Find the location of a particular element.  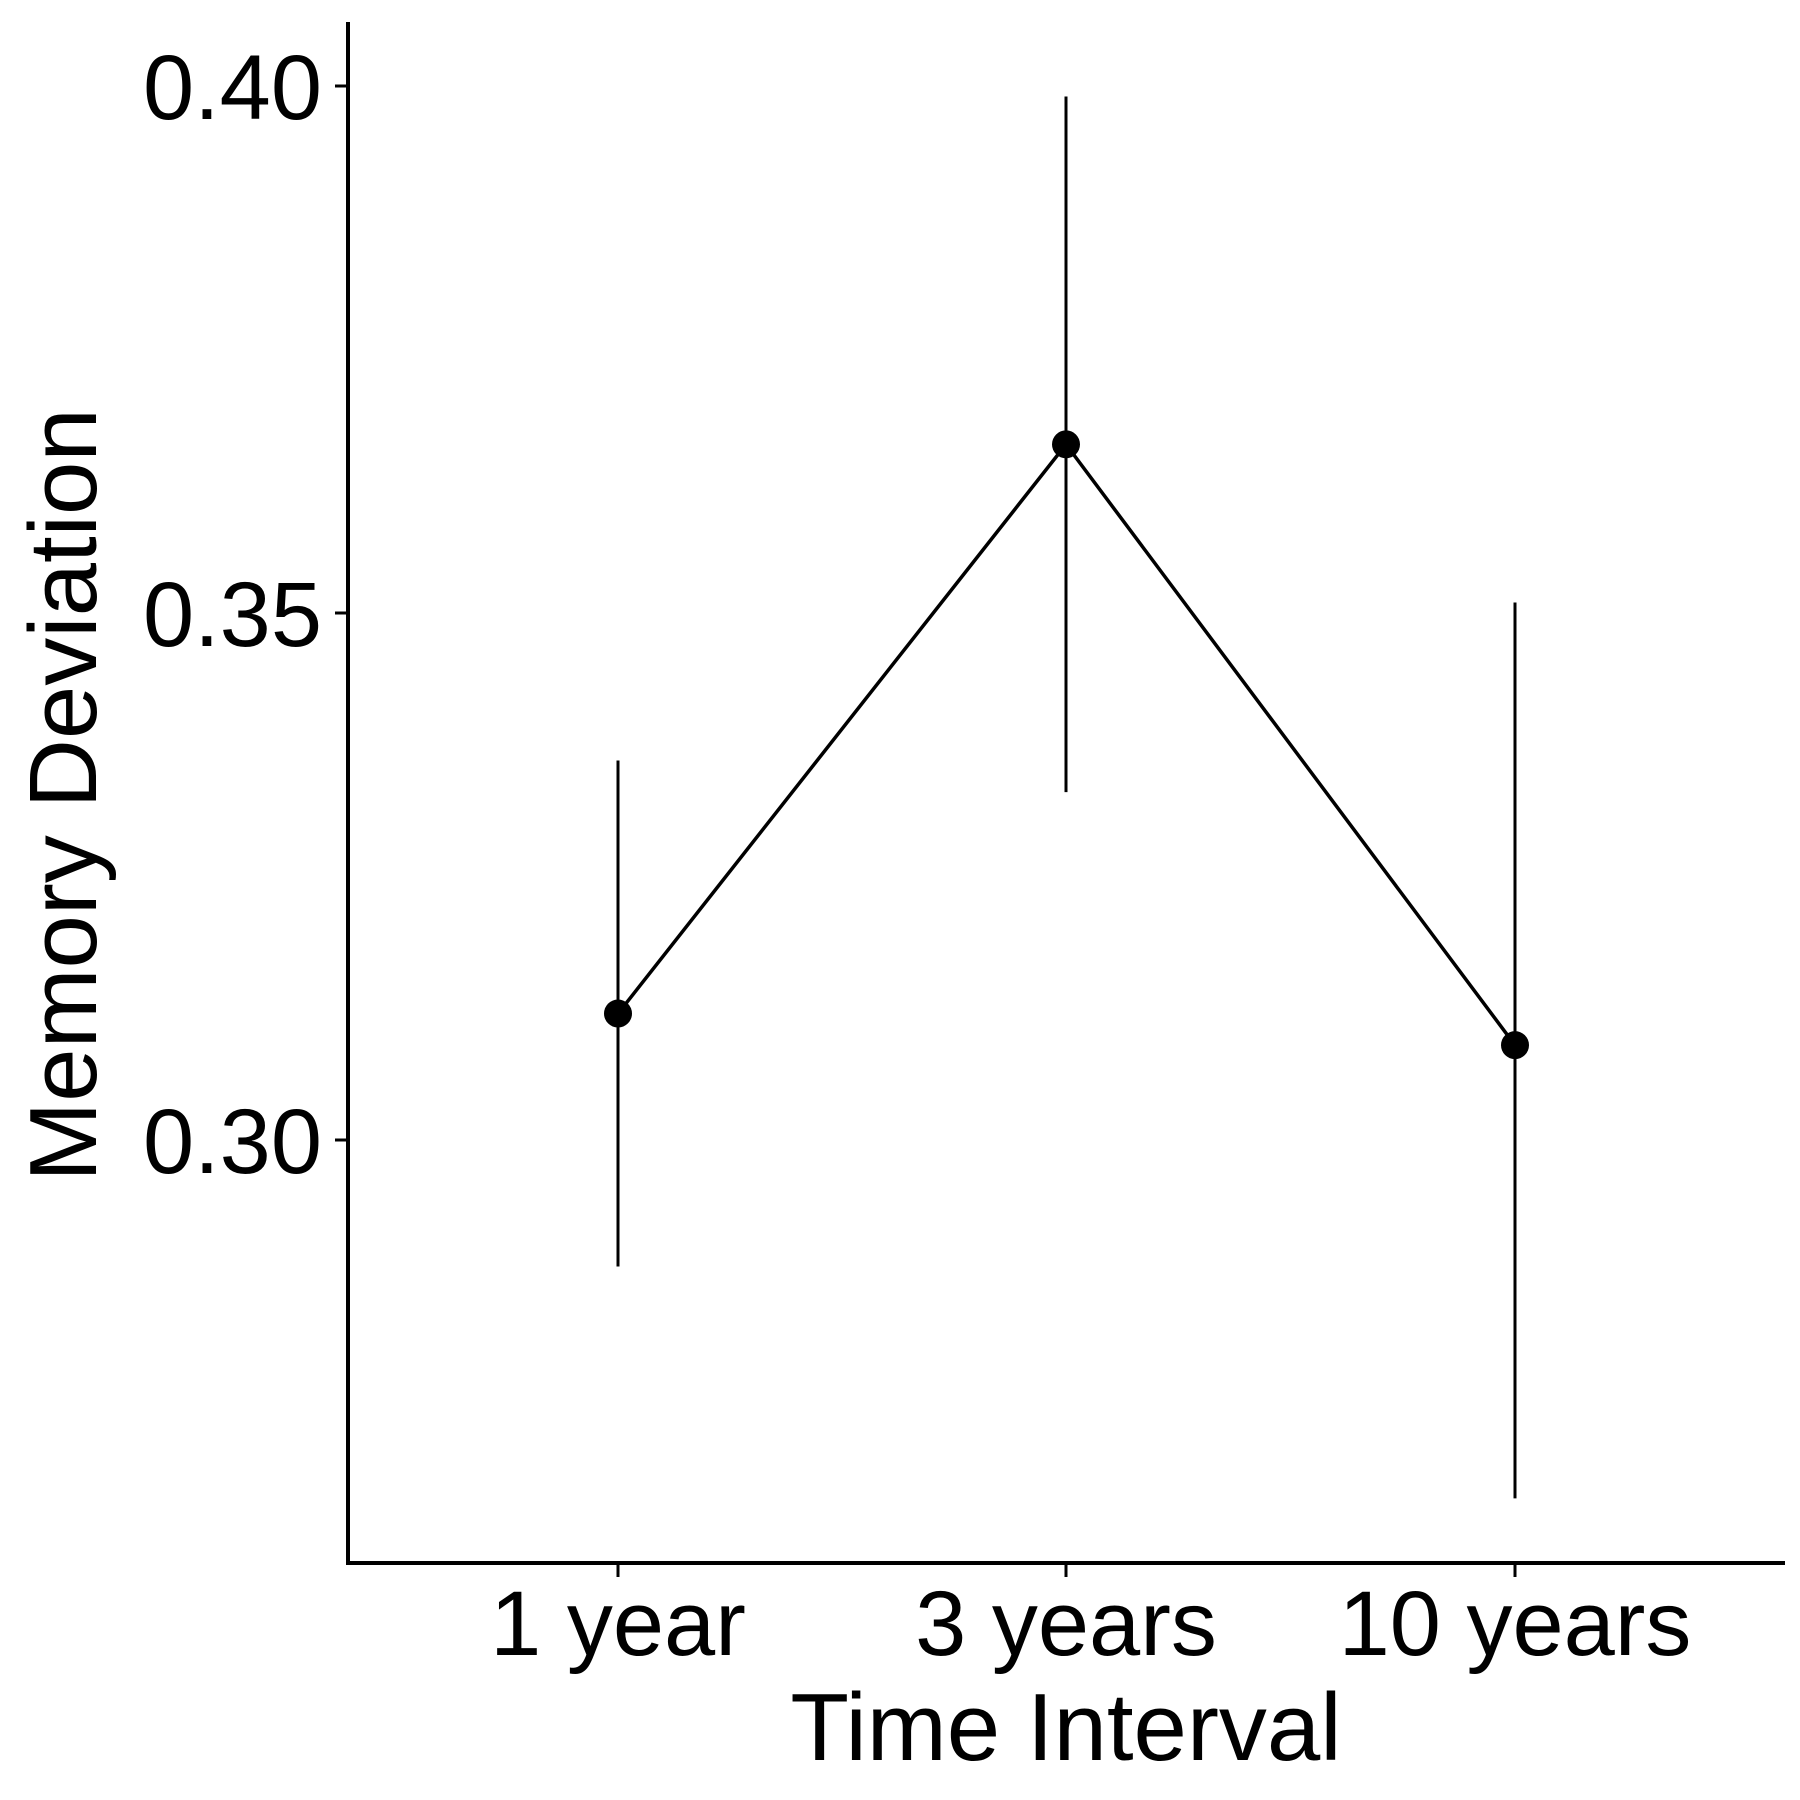

y-tick-label: 0.35 is located at coordinates (232, 615).